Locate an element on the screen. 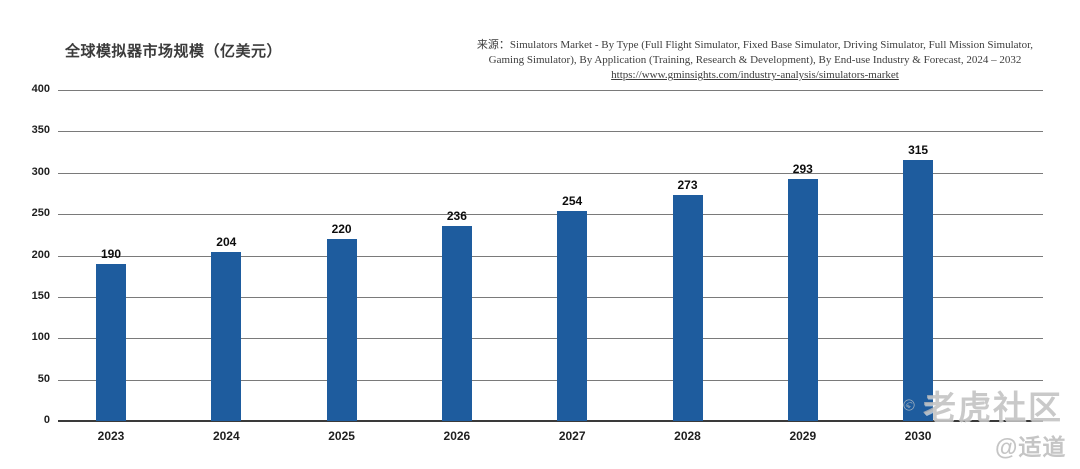 The height and width of the screenshot is (469, 1080). bar-2029 is located at coordinates (802, 299).